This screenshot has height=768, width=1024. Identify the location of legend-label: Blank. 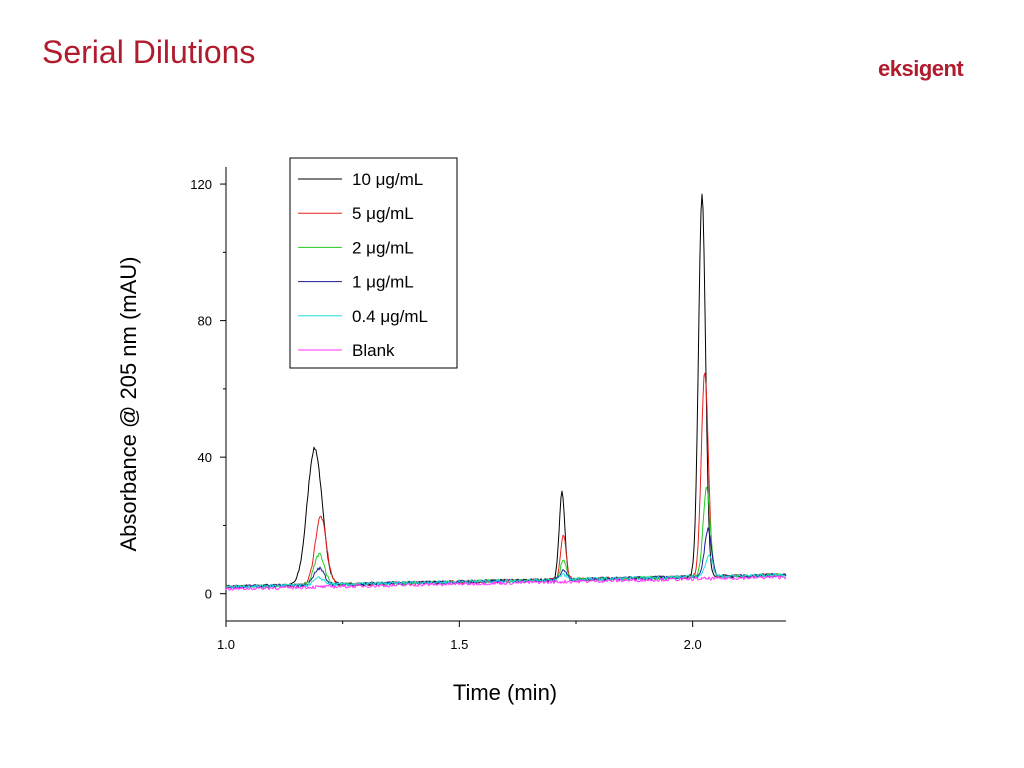
(373, 350).